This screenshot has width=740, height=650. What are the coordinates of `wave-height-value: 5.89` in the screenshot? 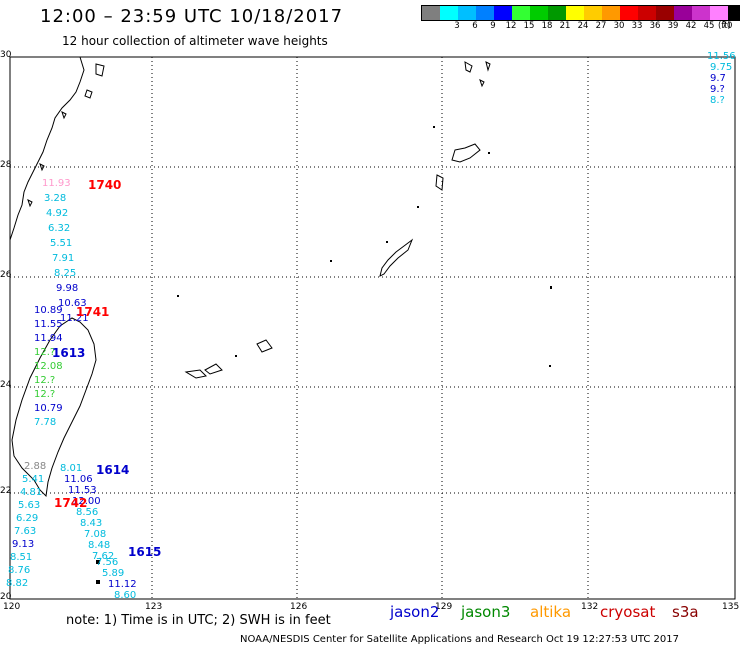 It's located at (113, 573).